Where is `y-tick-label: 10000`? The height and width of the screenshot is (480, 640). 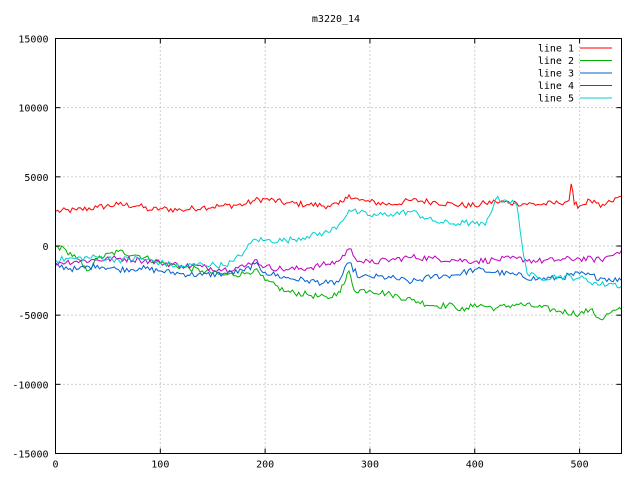 y-tick-label: 10000 is located at coordinates (33, 109).